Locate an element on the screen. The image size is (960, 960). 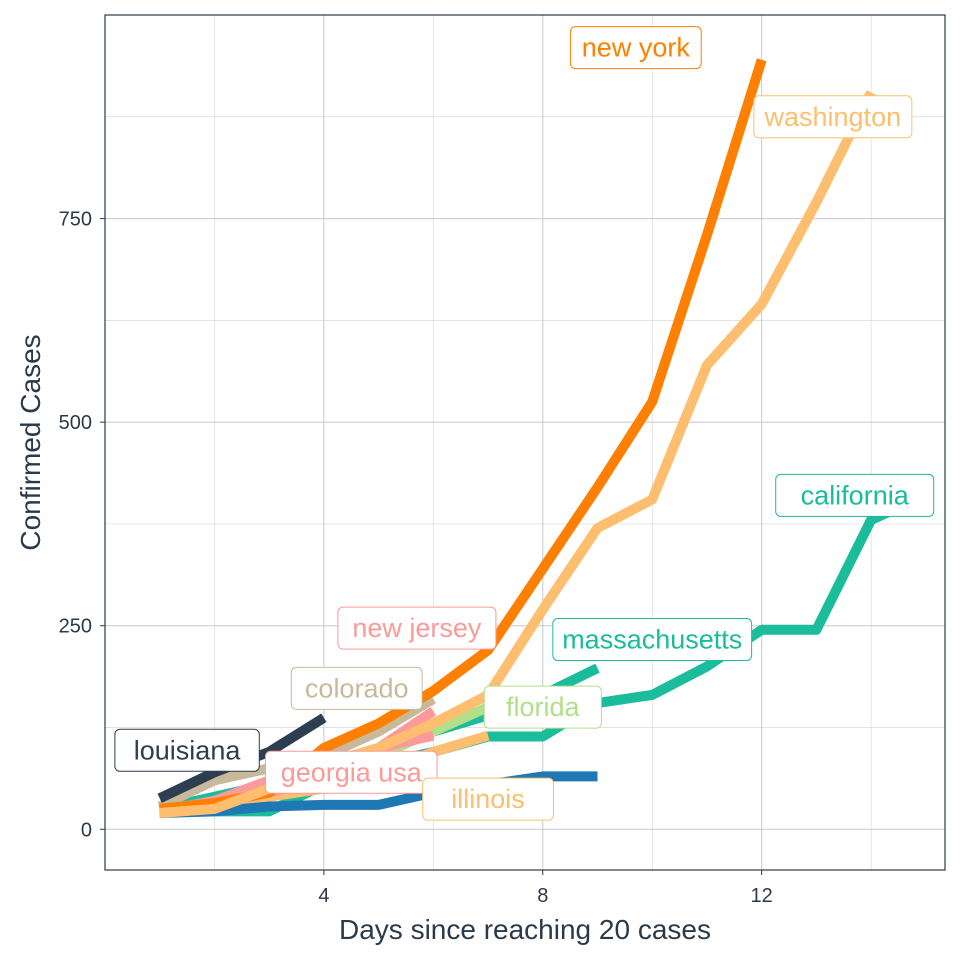
y-tick-label: 250 is located at coordinates (75, 627).